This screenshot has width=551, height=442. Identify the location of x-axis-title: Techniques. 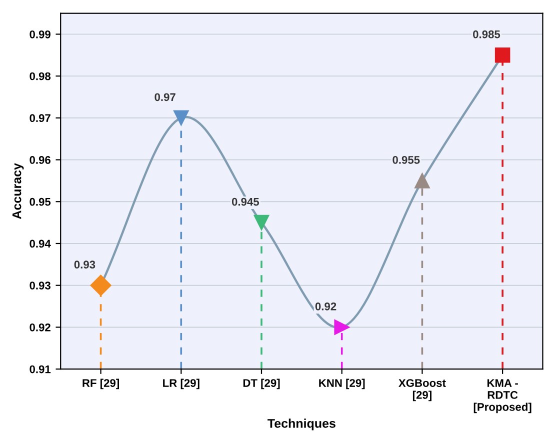
(302, 424).